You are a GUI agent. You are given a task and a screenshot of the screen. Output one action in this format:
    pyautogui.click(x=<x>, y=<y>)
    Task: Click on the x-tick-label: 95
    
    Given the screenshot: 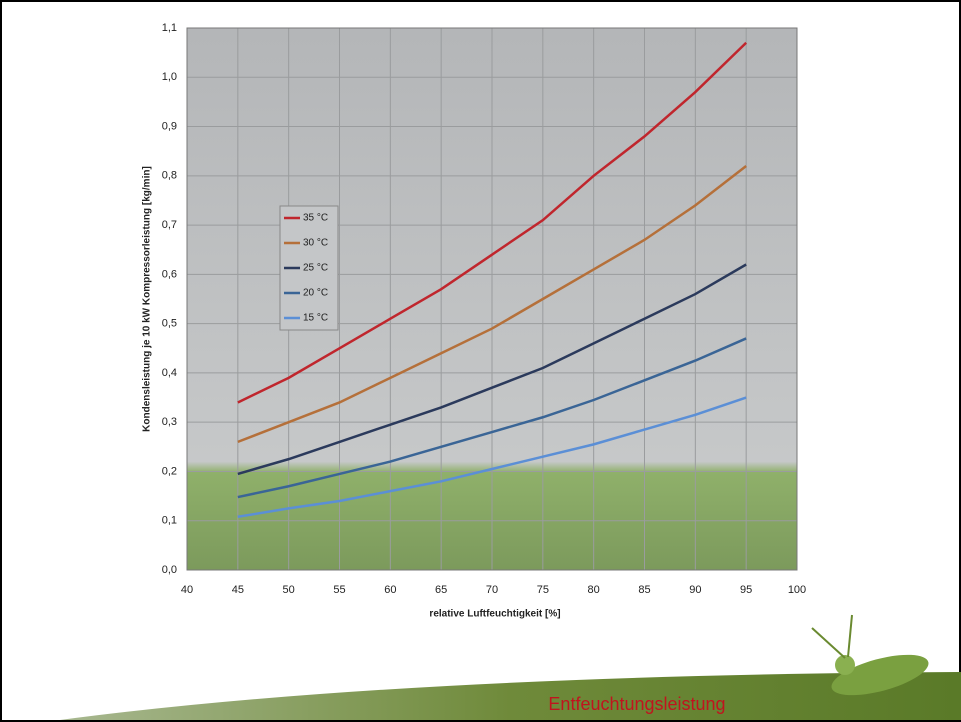 What is the action you would take?
    pyautogui.click(x=746, y=590)
    